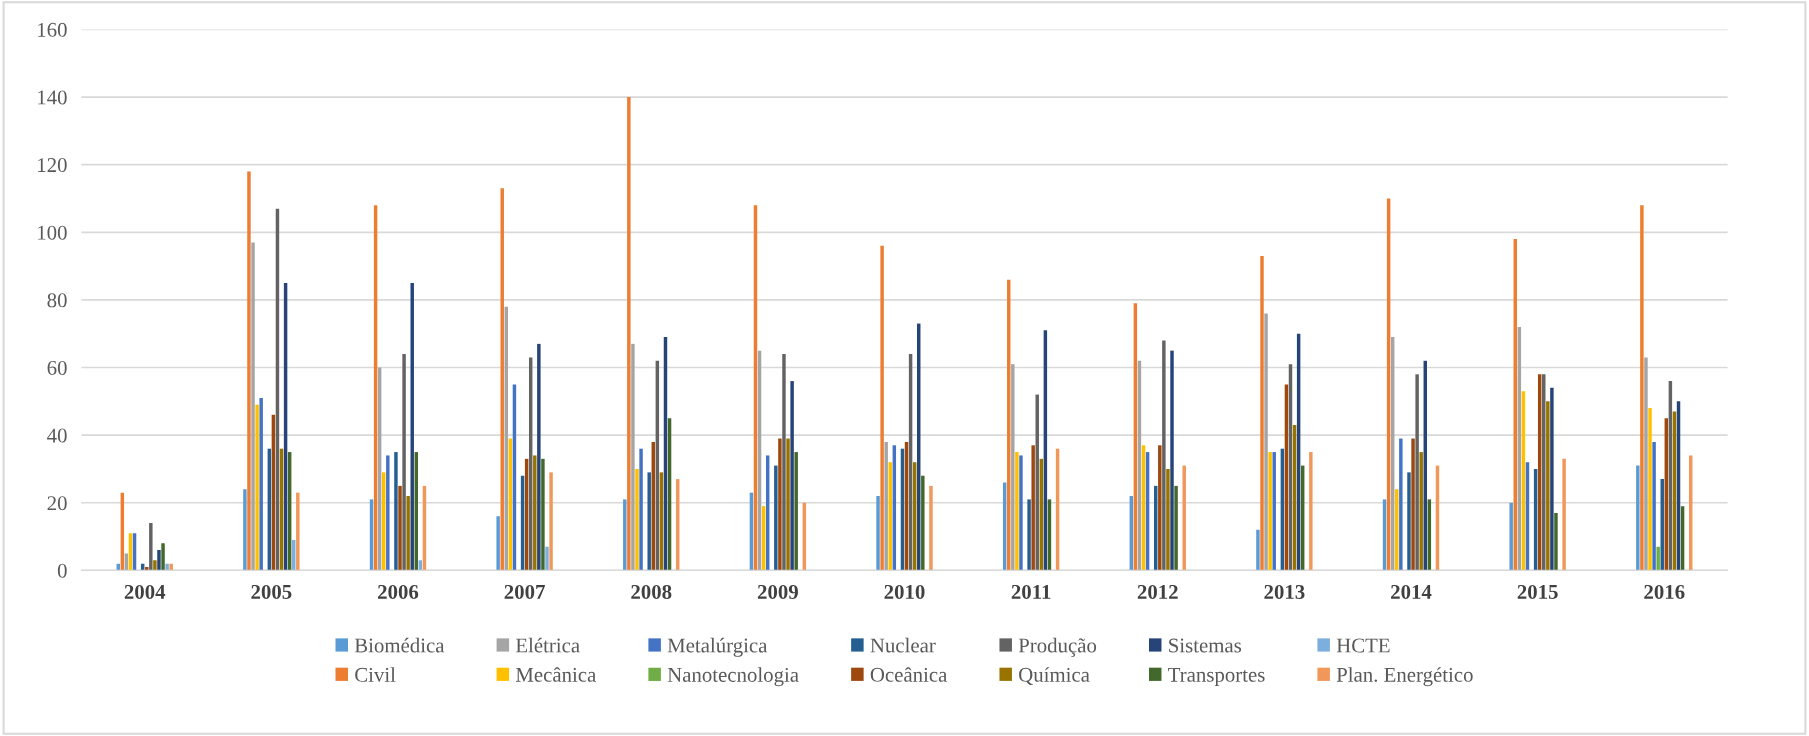 This screenshot has width=1809, height=736. Describe the element at coordinates (1404, 677) in the screenshot. I see `legend-label: Plan. Energético` at that location.